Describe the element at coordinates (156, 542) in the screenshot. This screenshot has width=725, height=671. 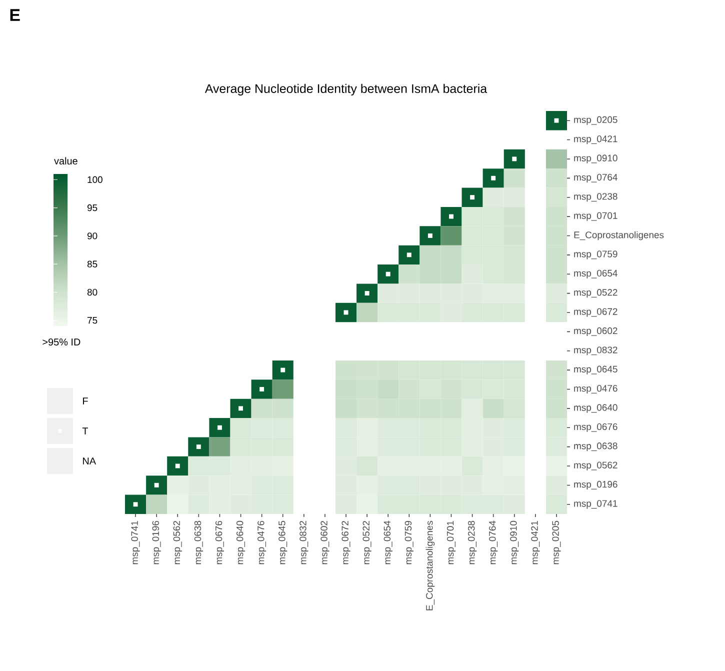
I see `x-tick-label: msp_0196` at that location.